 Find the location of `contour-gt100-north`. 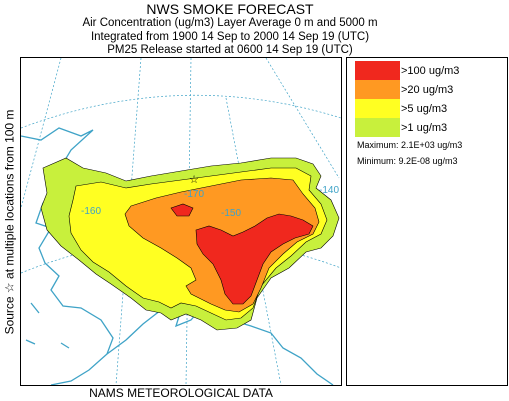

contour-gt100-north is located at coordinates (182, 210).